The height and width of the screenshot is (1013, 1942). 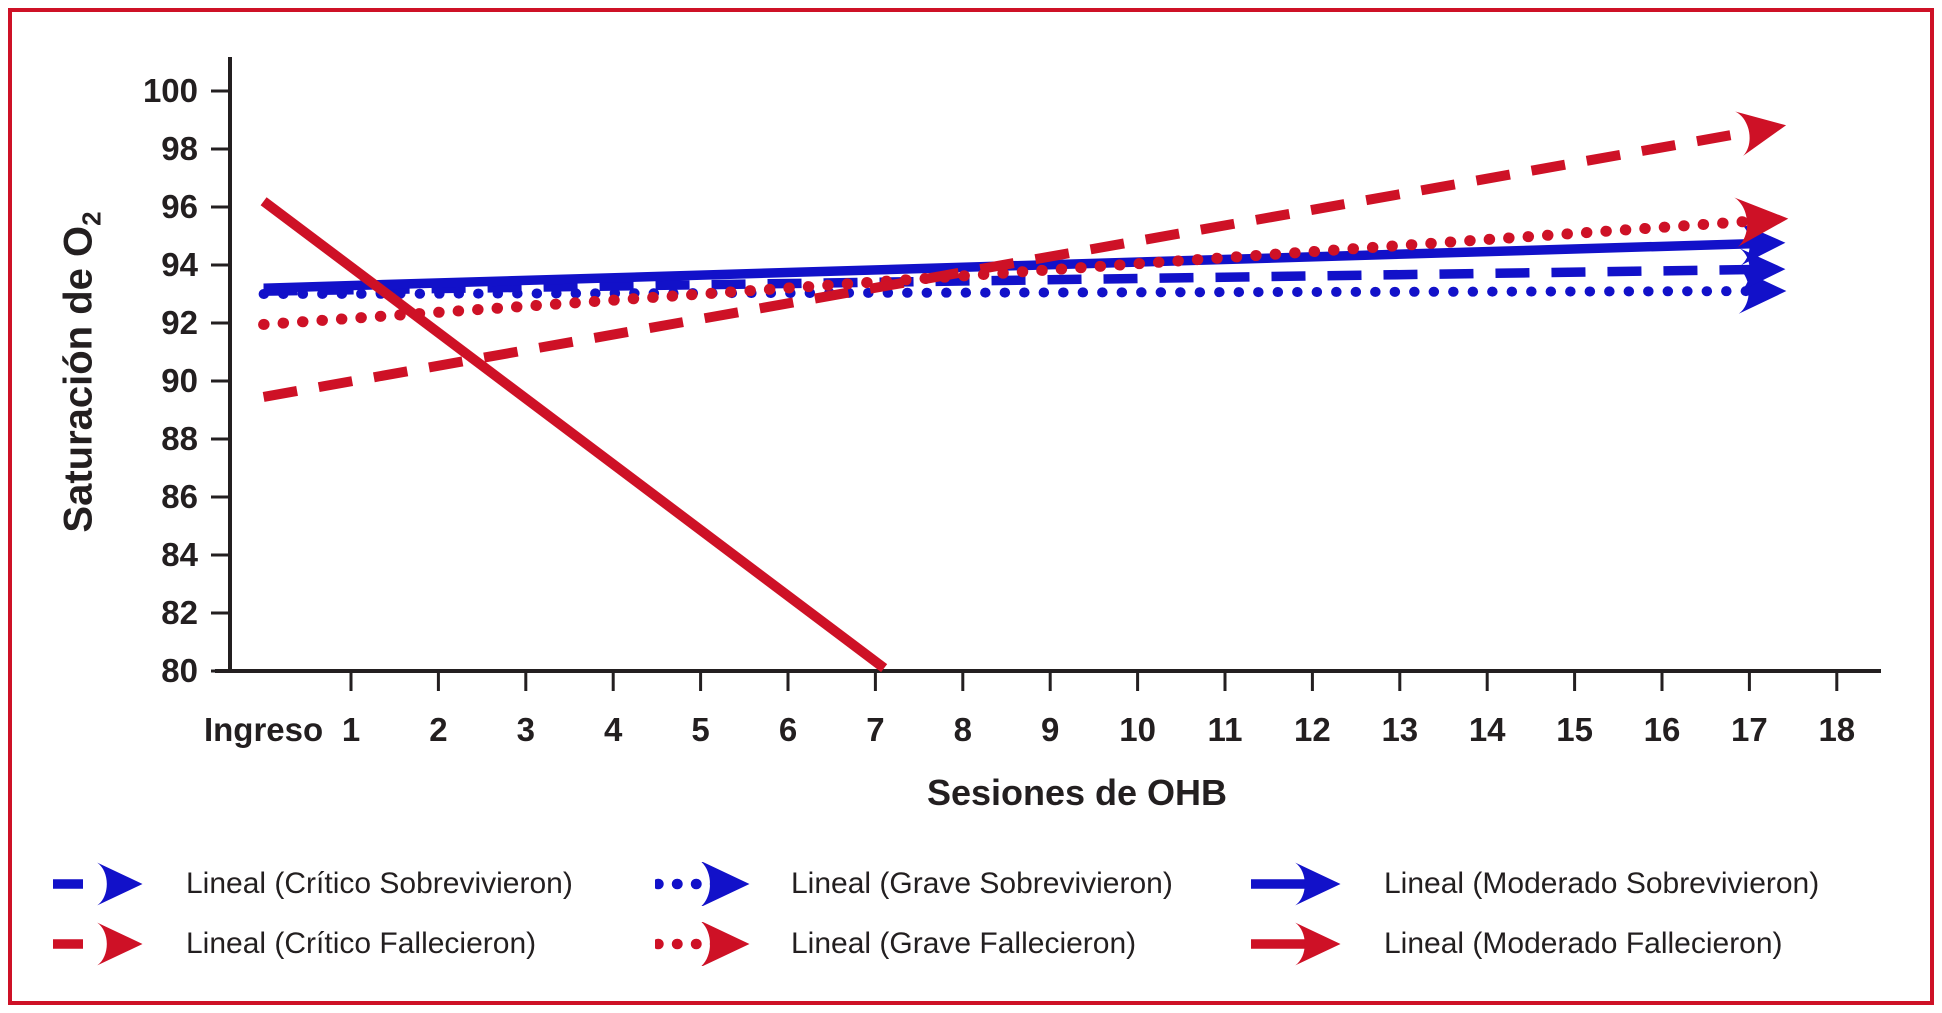 I want to click on y-axis-title-subscript: 2, so click(x=91, y=218).